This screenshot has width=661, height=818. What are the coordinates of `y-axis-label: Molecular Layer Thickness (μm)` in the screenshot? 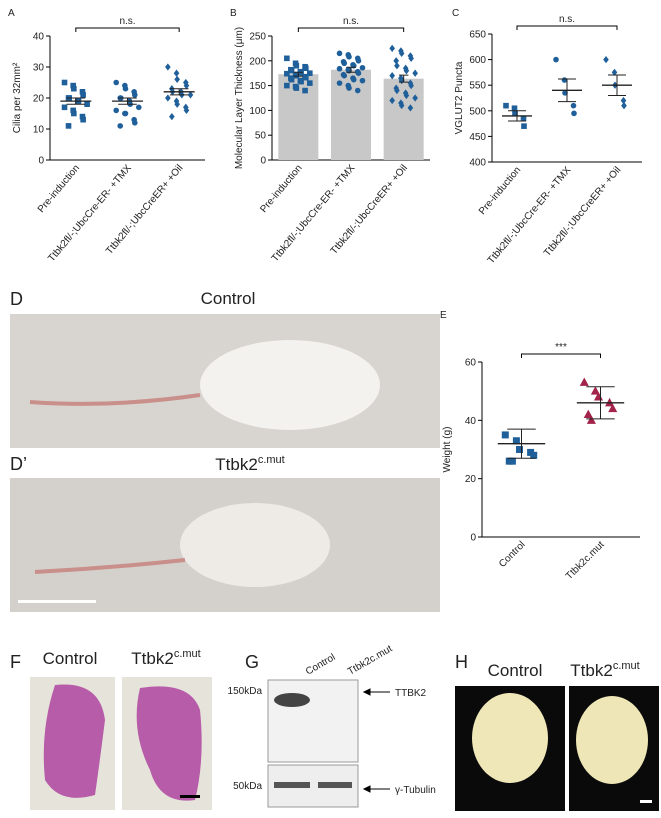 It's located at (239, 98).